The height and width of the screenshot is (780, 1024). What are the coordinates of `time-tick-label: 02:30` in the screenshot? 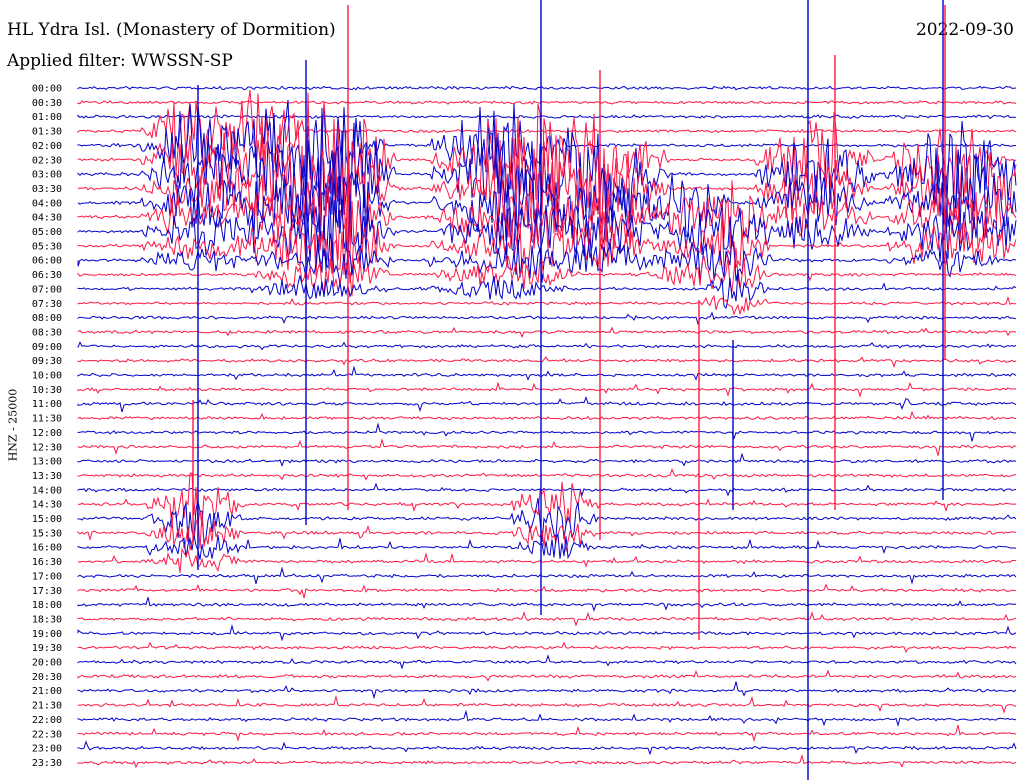 It's located at (47, 160).